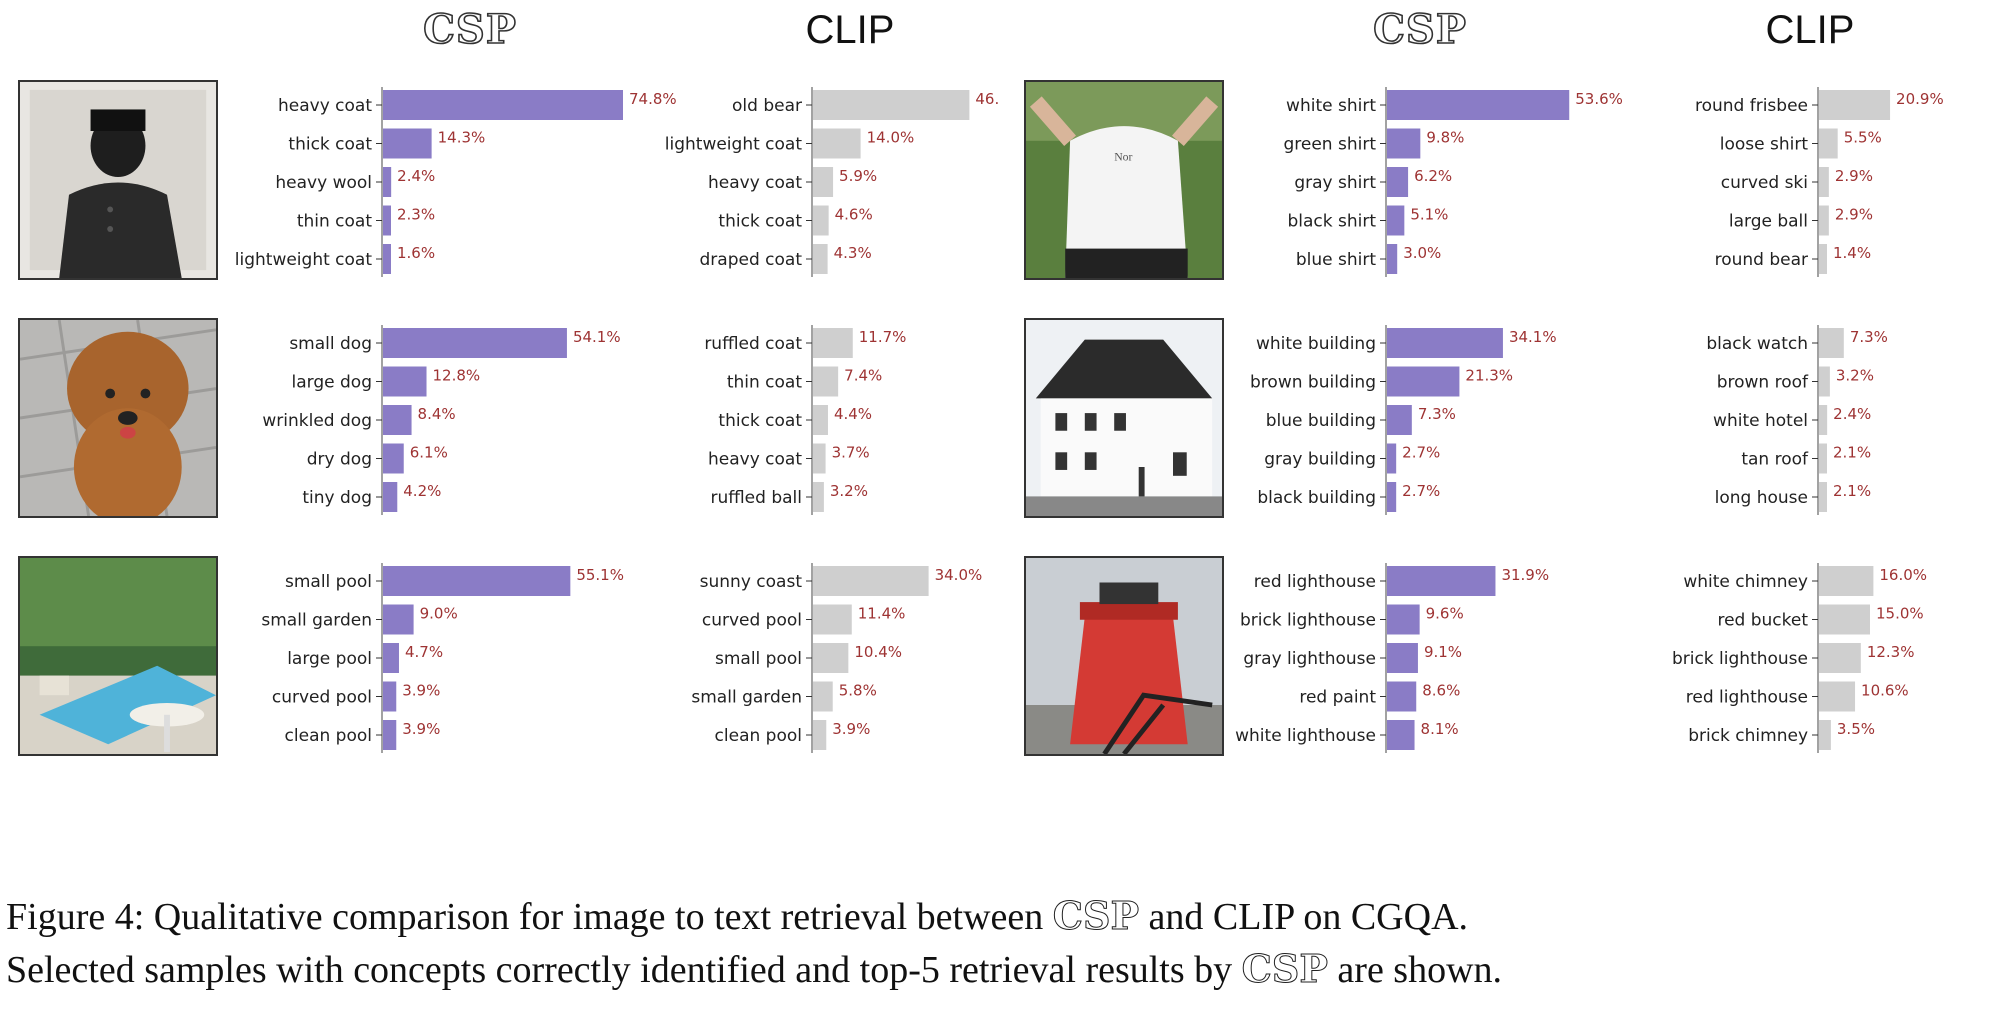 This screenshot has height=1010, width=2000. What do you see at coordinates (1415, 970) in the screenshot?
I see `caption-text: are shown.` at bounding box center [1415, 970].